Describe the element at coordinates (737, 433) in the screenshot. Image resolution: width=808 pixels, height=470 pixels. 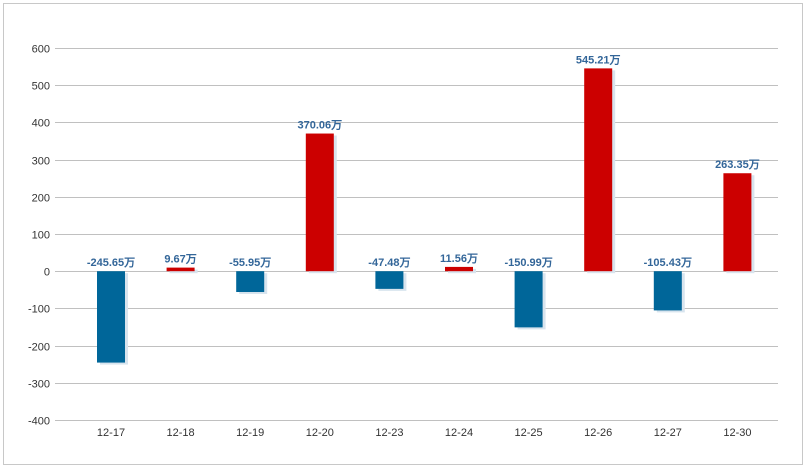
I see `x-tick-label: 12-30` at that location.